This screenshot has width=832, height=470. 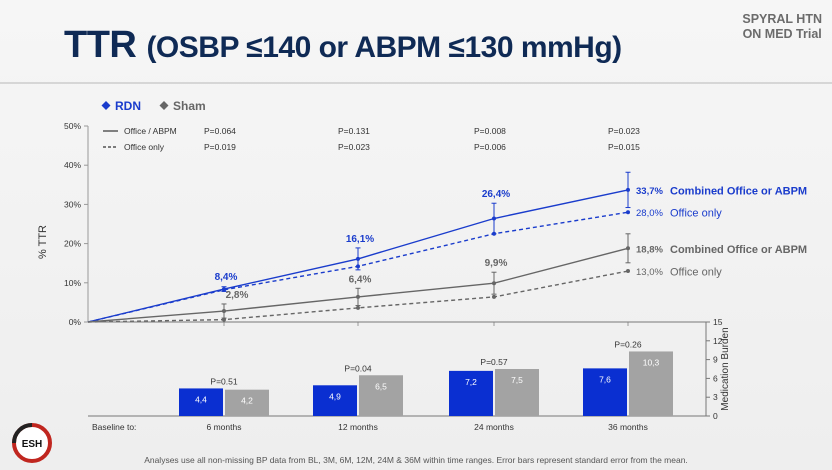 What do you see at coordinates (106, 105) in the screenshot?
I see `rdn-diamond-icon` at bounding box center [106, 105].